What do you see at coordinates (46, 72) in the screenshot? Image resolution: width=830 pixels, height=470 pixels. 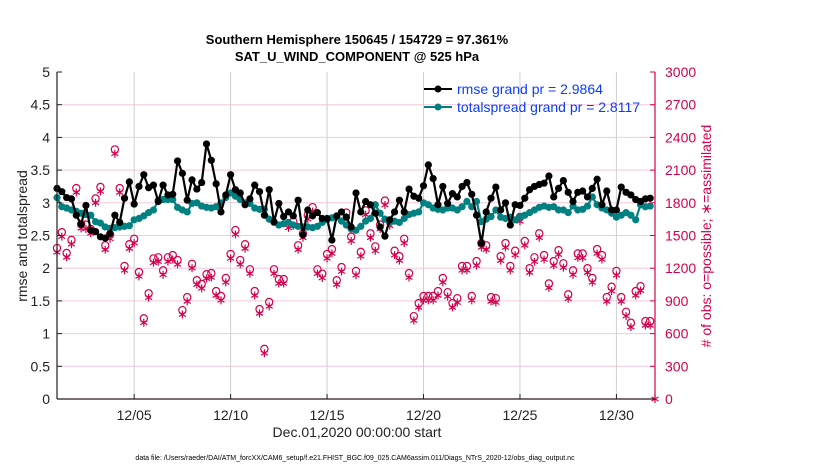 I see `y-tick-label: 5` at bounding box center [46, 72].